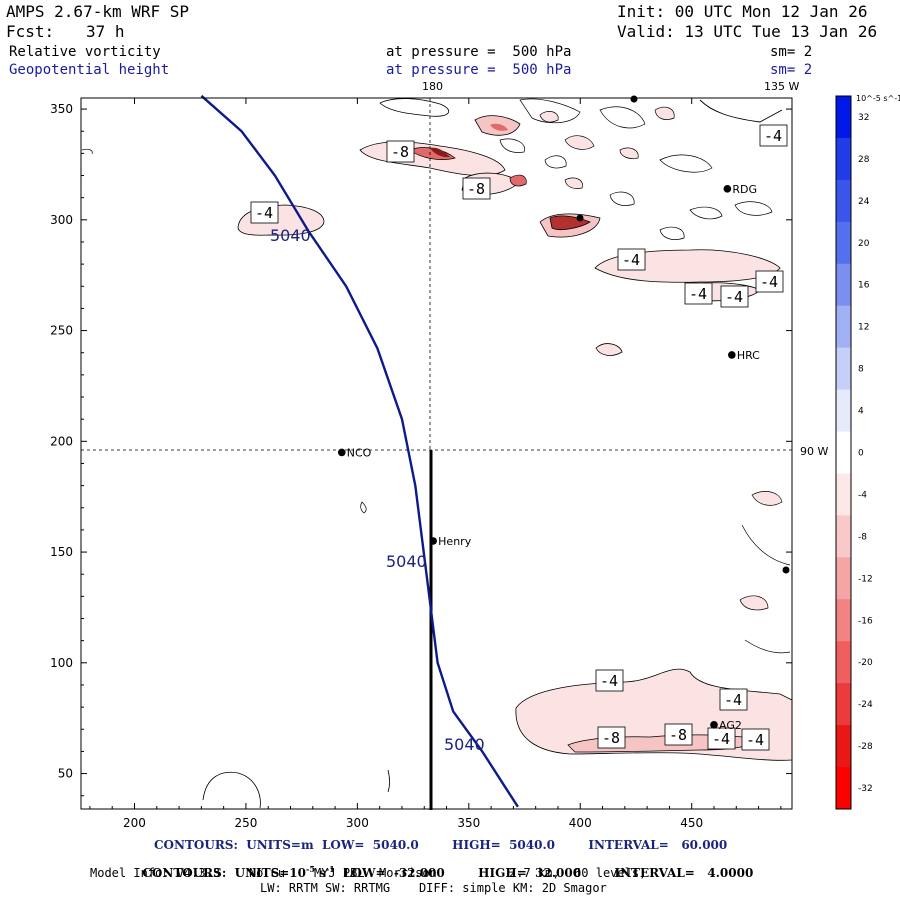  What do you see at coordinates (455, 541) in the screenshot?
I see `station-label: Henry` at bounding box center [455, 541].